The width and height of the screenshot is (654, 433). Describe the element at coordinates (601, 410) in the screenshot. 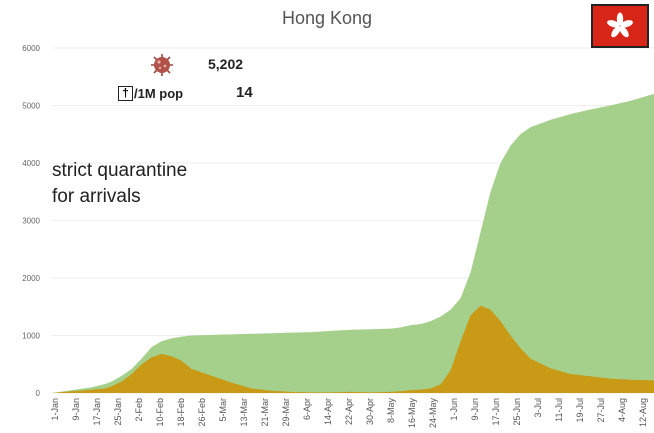

I see `x-tick-label: 27-Jul` at that location.